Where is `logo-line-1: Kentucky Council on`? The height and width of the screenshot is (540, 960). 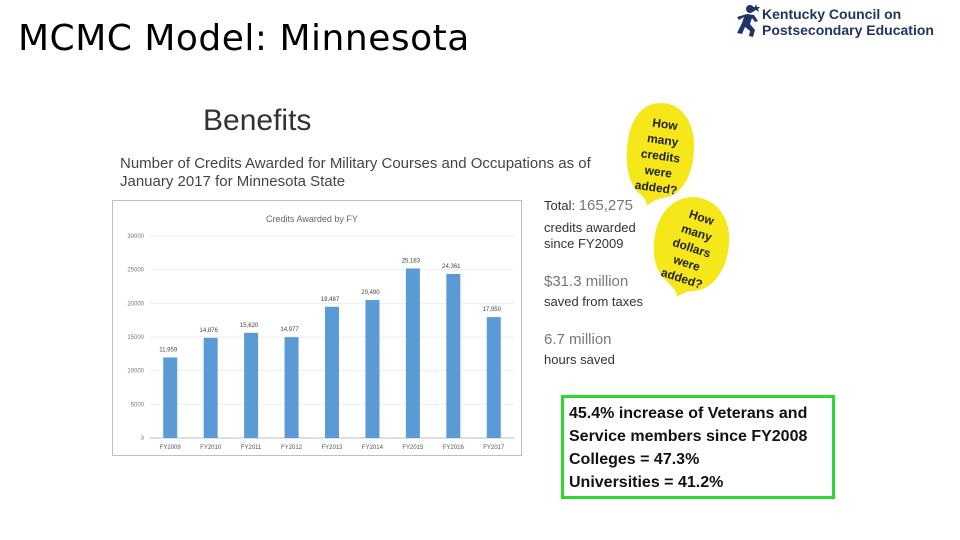 logo-line-1: Kentucky Council on is located at coordinates (832, 14).